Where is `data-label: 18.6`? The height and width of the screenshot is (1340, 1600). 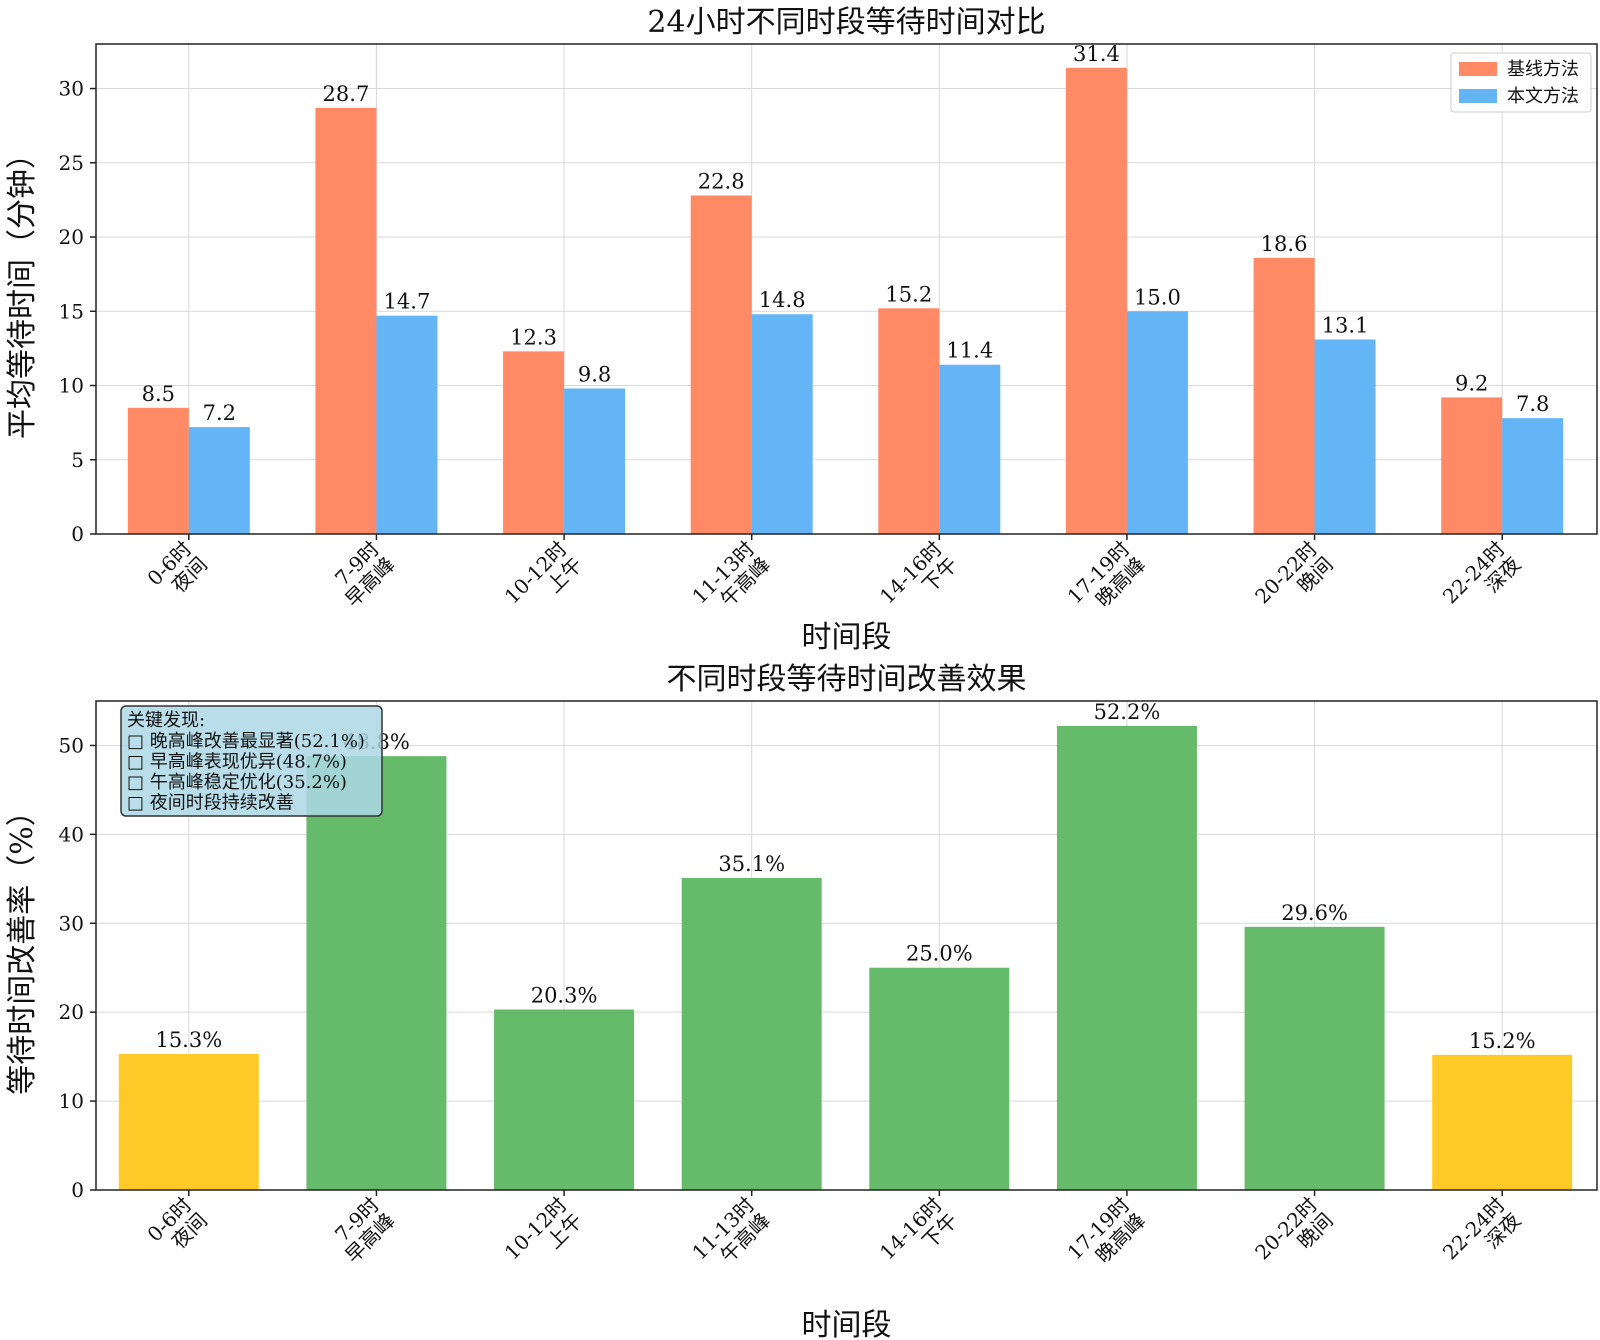
data-label: 18.6 is located at coordinates (1284, 244).